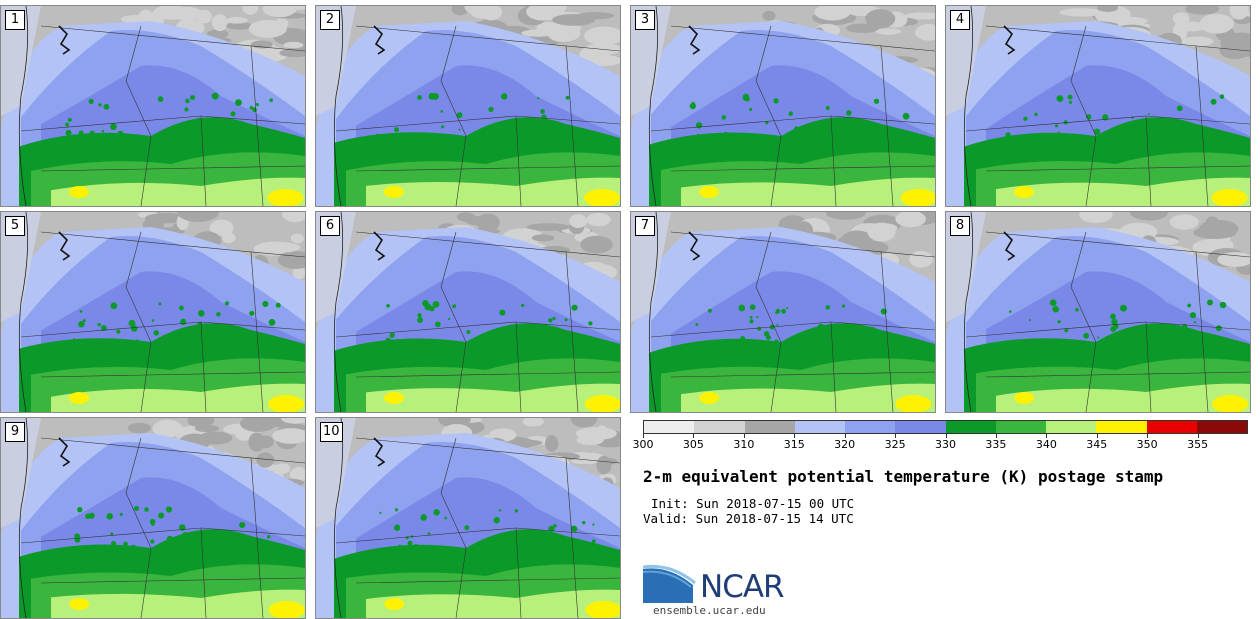 This screenshot has height=619, width=1260. What do you see at coordinates (748, 518) in the screenshot?
I see `valid-time: Valid: Sun 2018-07-15 14 UTC` at bounding box center [748, 518].